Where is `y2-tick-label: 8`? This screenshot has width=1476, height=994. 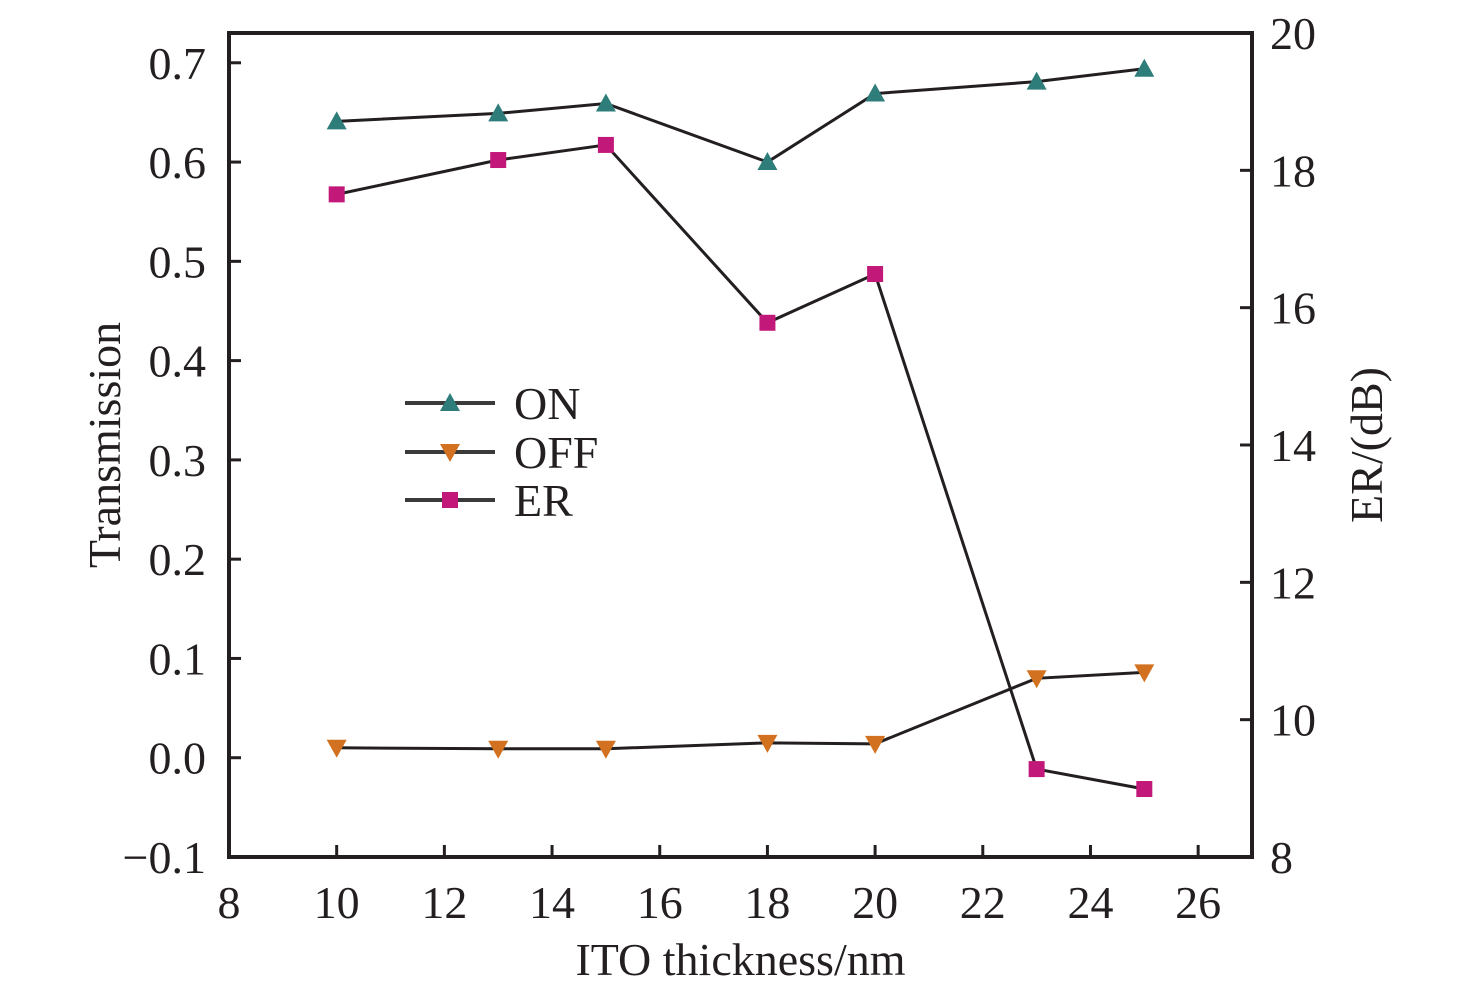
y2-tick-label: 8 is located at coordinates (1281, 857).